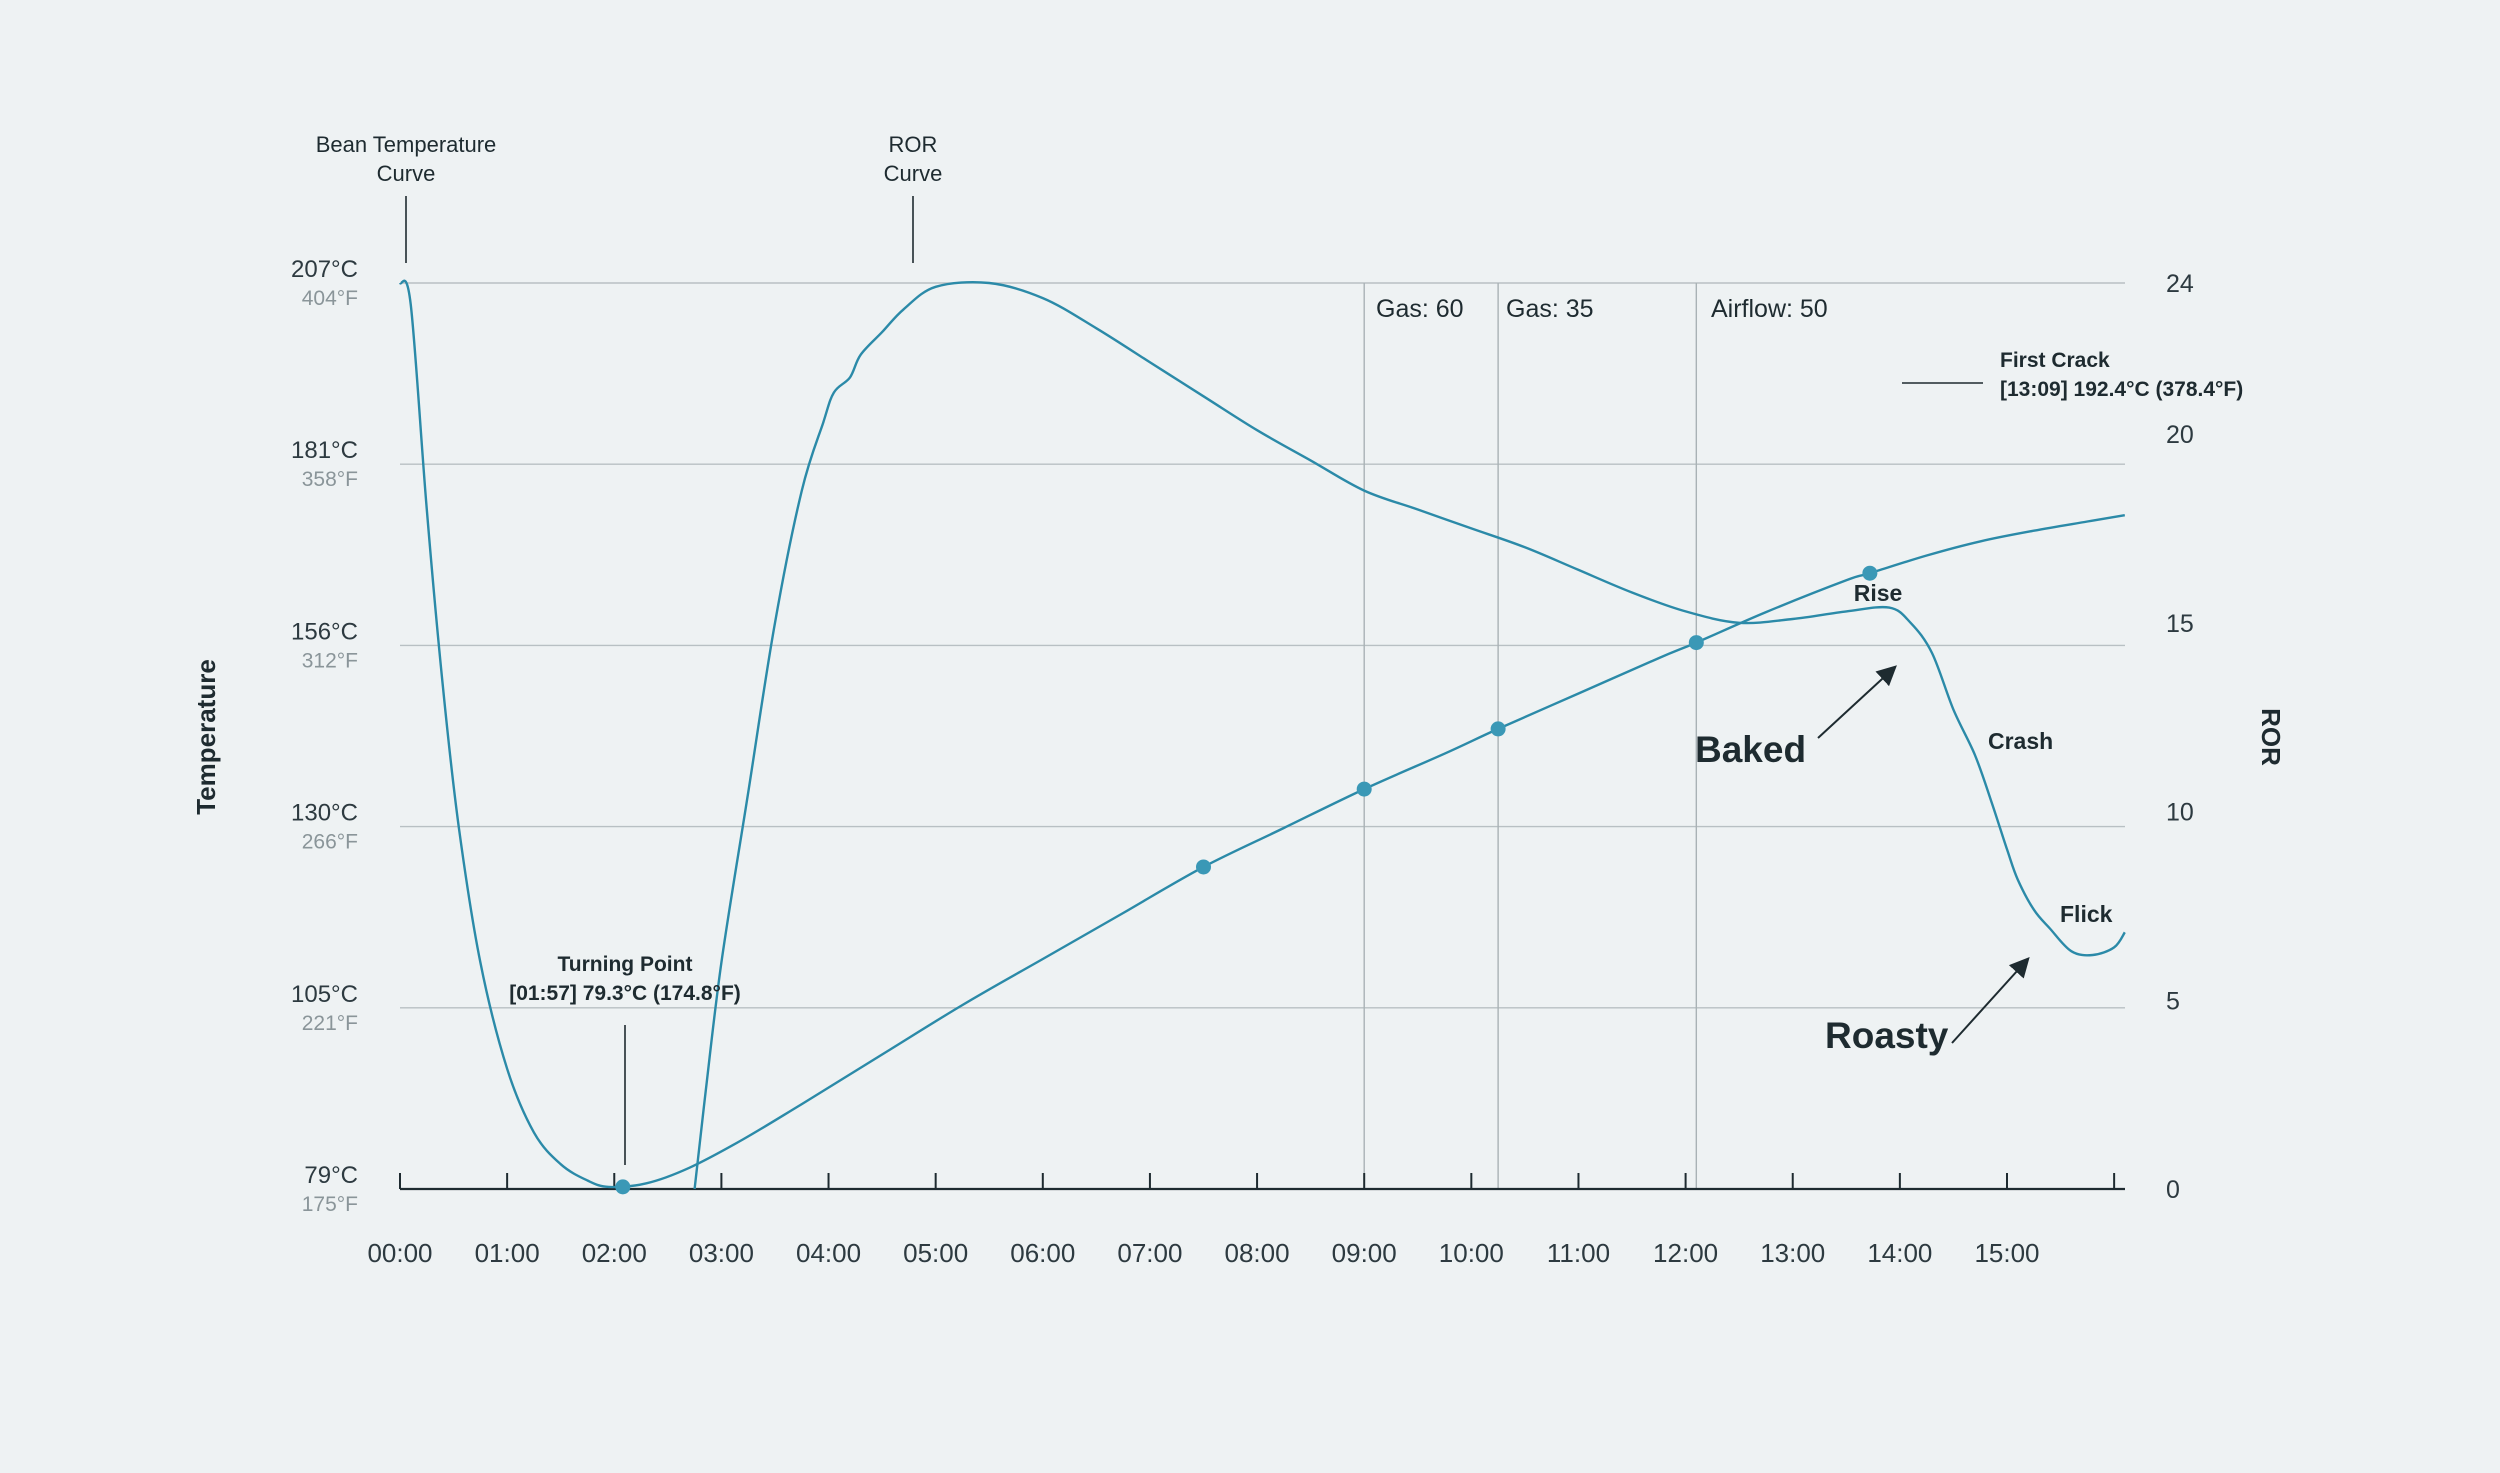 The height and width of the screenshot is (1473, 2500). I want to click on first-crack-label: First Crack, so click(2055, 360).